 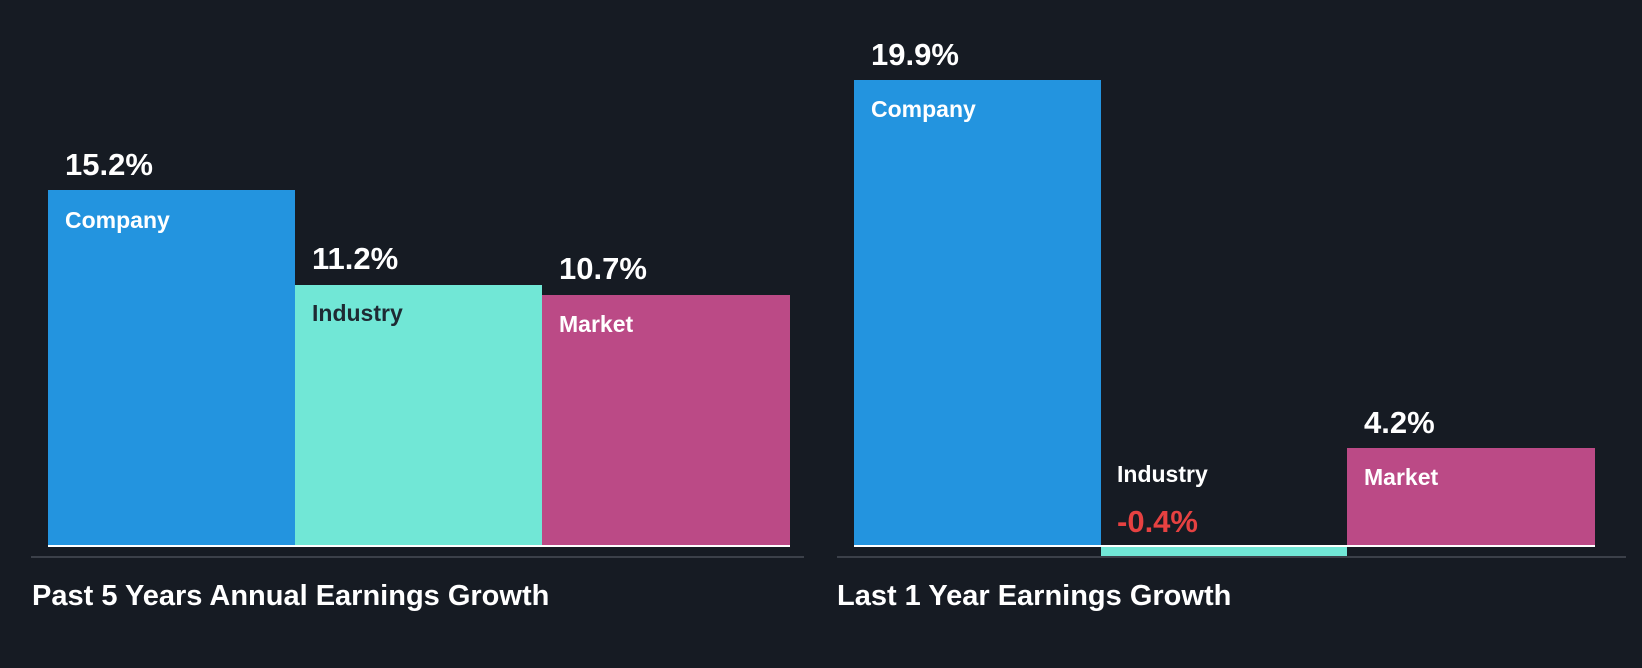 I want to click on industry-value: 11.2%, so click(x=355, y=258).